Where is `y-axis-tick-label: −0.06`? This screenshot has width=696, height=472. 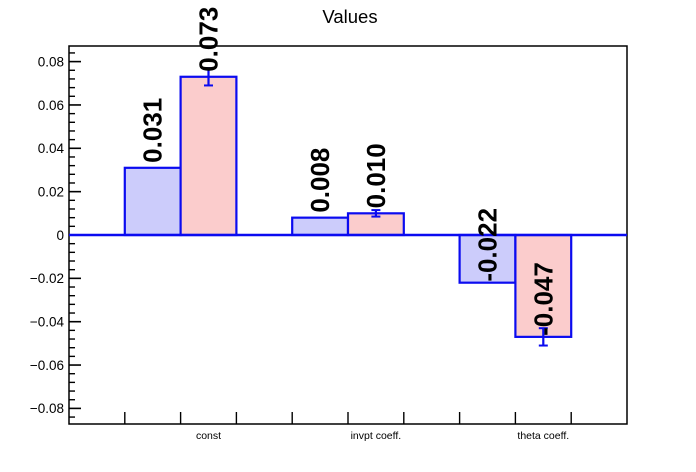
y-axis-tick-label: −0.06 is located at coordinates (47, 365).